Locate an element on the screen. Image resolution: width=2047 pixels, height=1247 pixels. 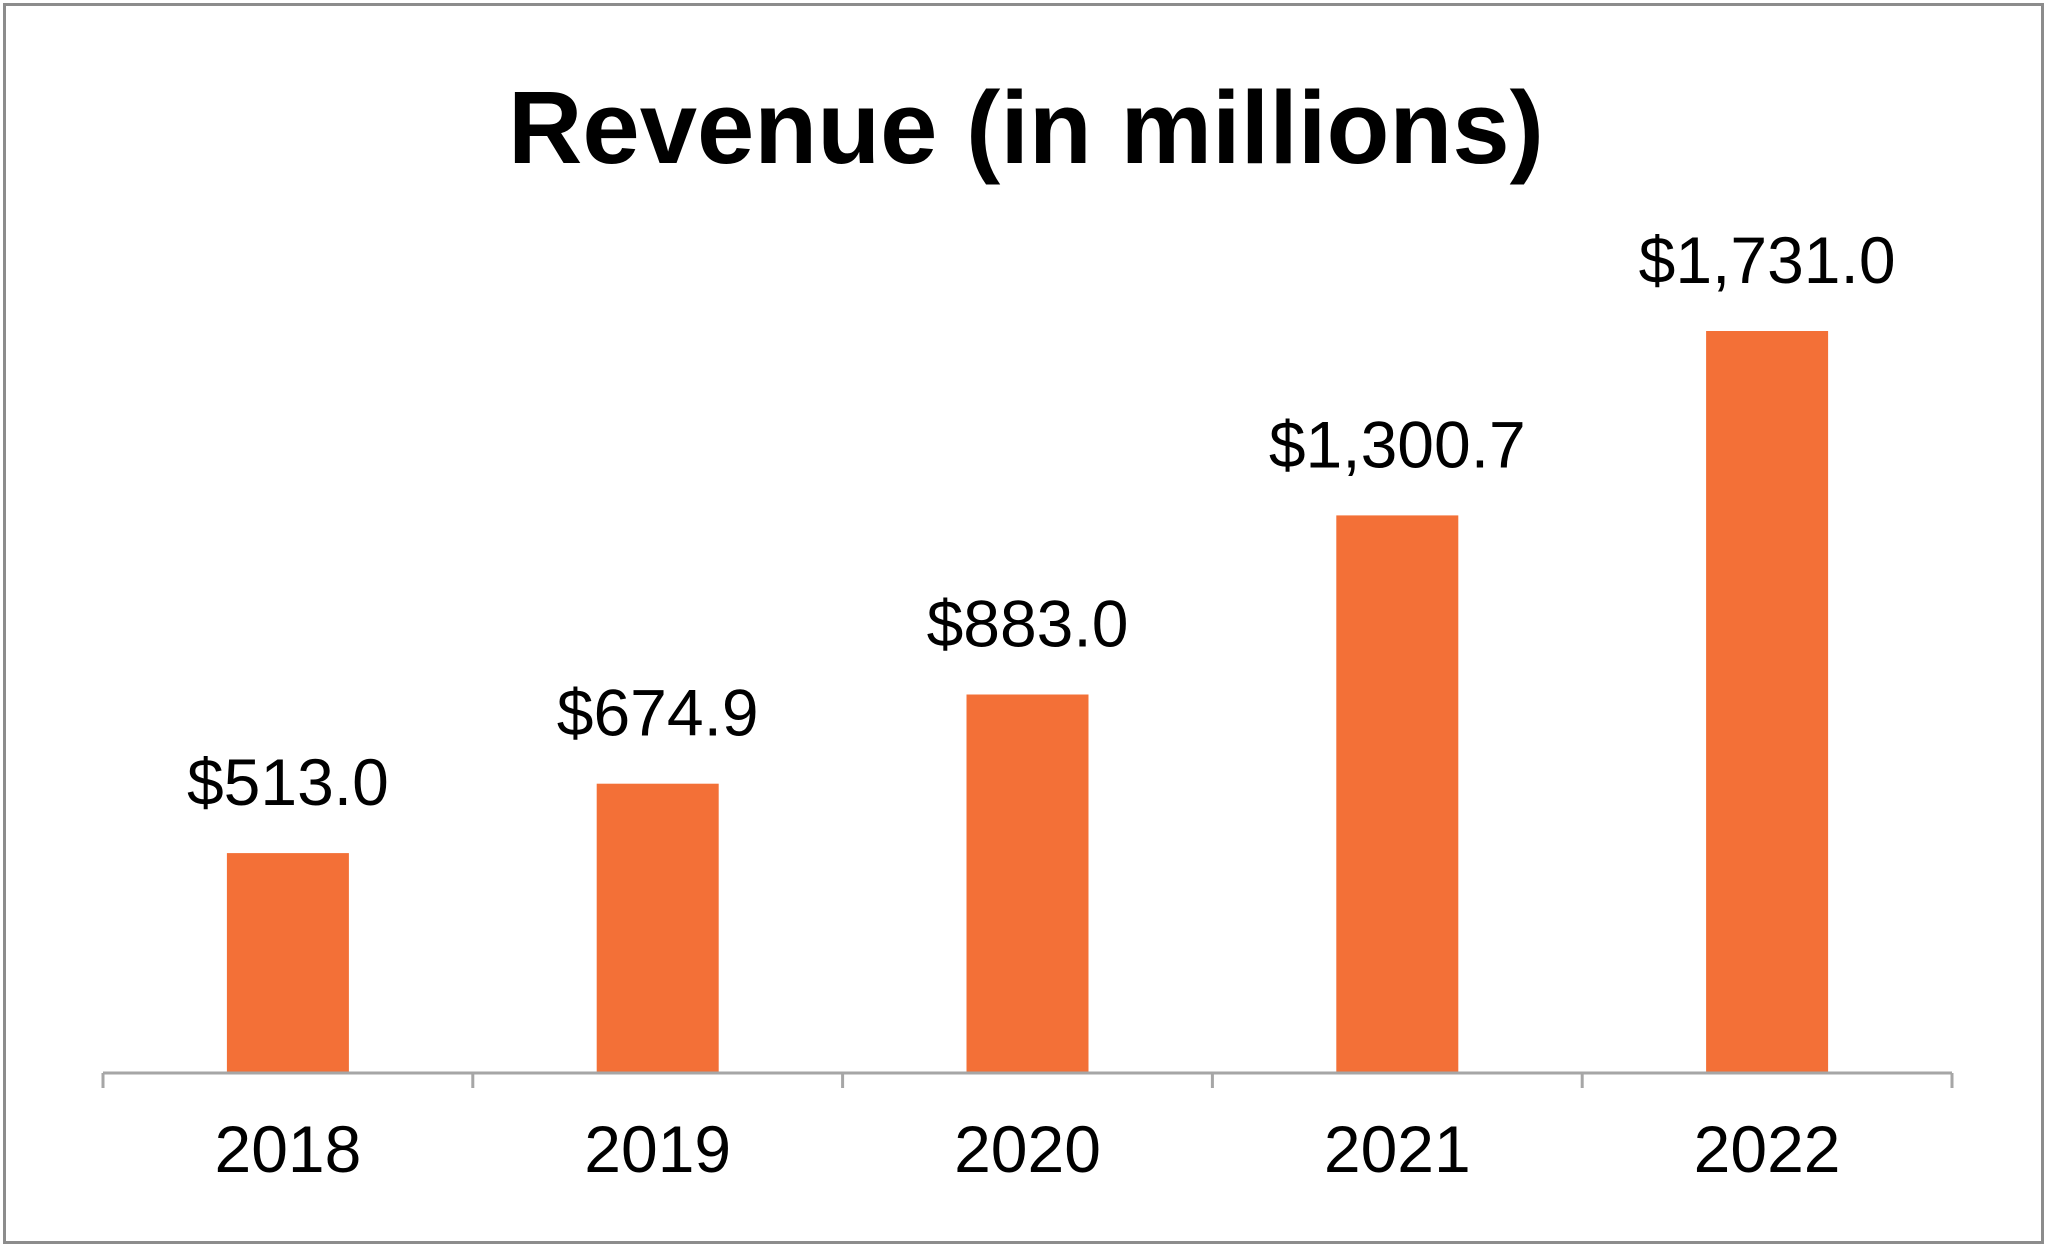
x-tick-label-2020: 2020 is located at coordinates (1027, 1149).